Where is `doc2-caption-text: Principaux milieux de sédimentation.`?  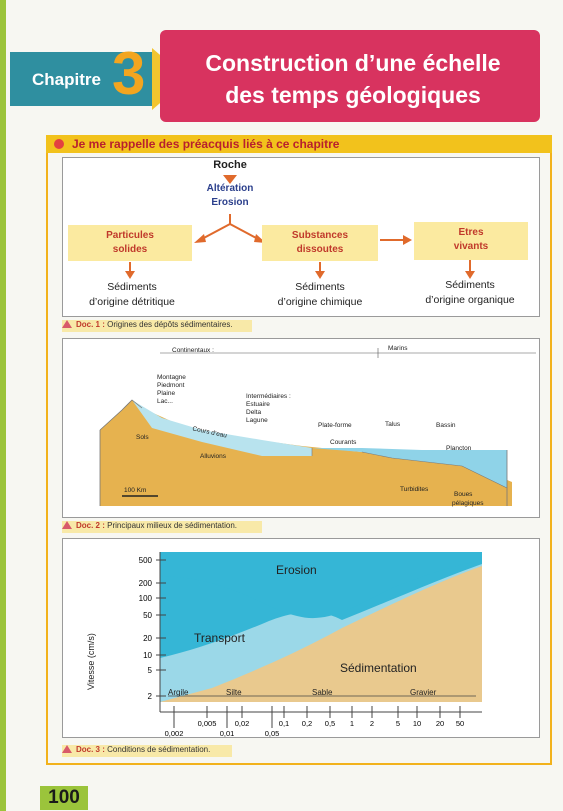 doc2-caption-text: Principaux milieux de sédimentation. is located at coordinates (172, 525).